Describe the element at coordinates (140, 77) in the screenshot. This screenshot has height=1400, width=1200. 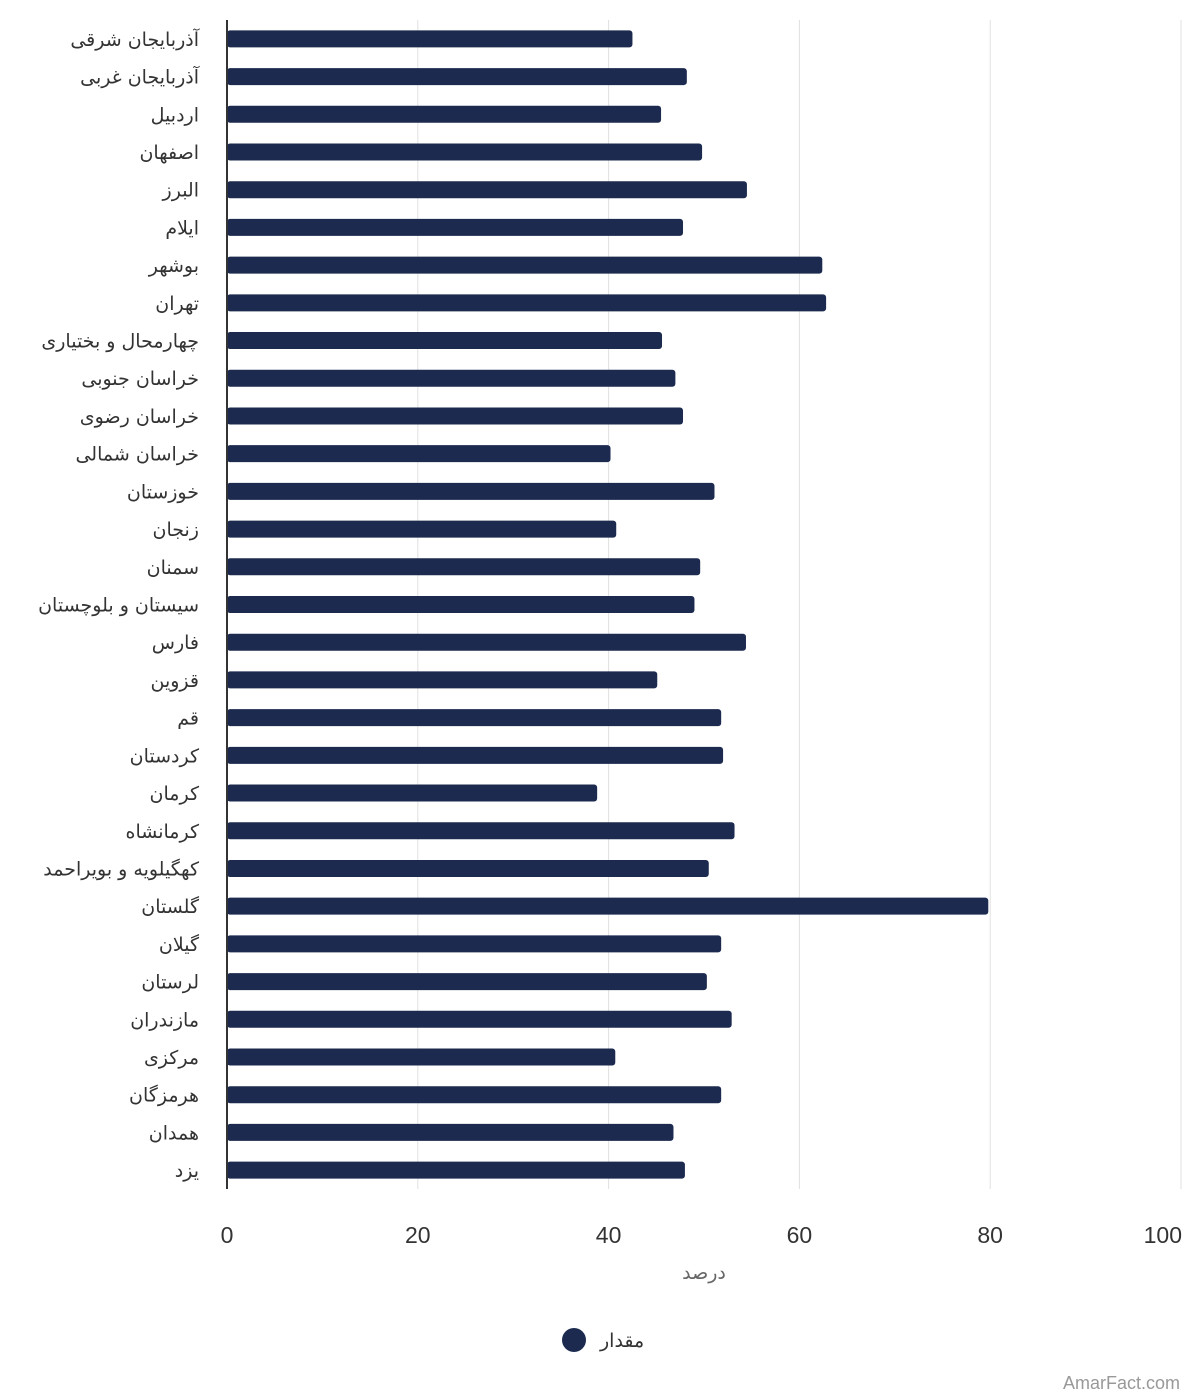
I see `category-label-1: آذربایجان غربی` at that location.